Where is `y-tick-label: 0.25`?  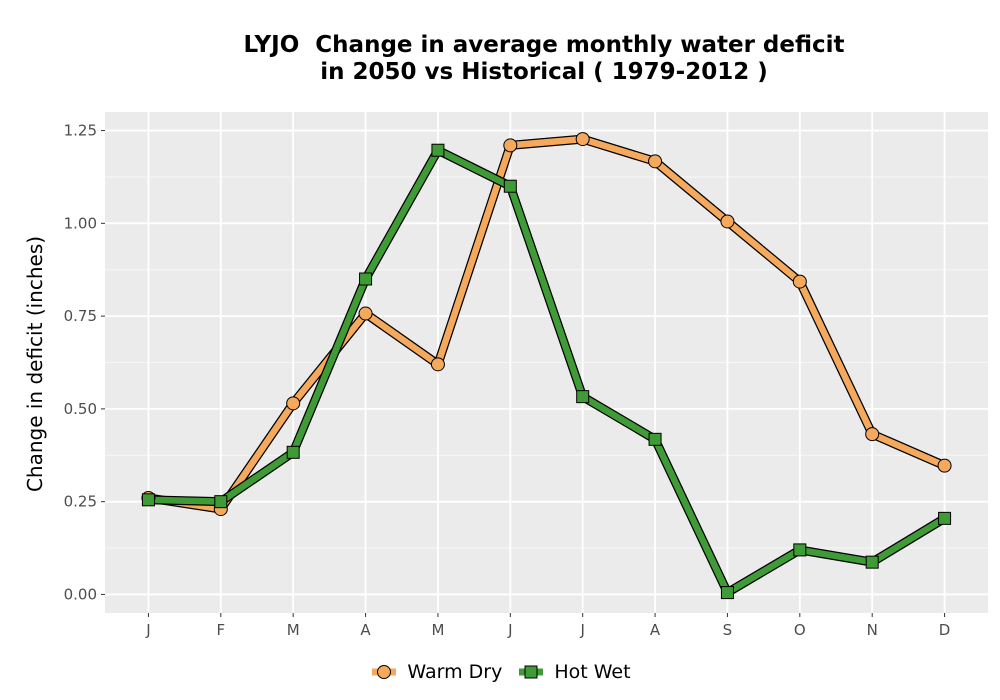
y-tick-label: 0.25 is located at coordinates (80, 502).